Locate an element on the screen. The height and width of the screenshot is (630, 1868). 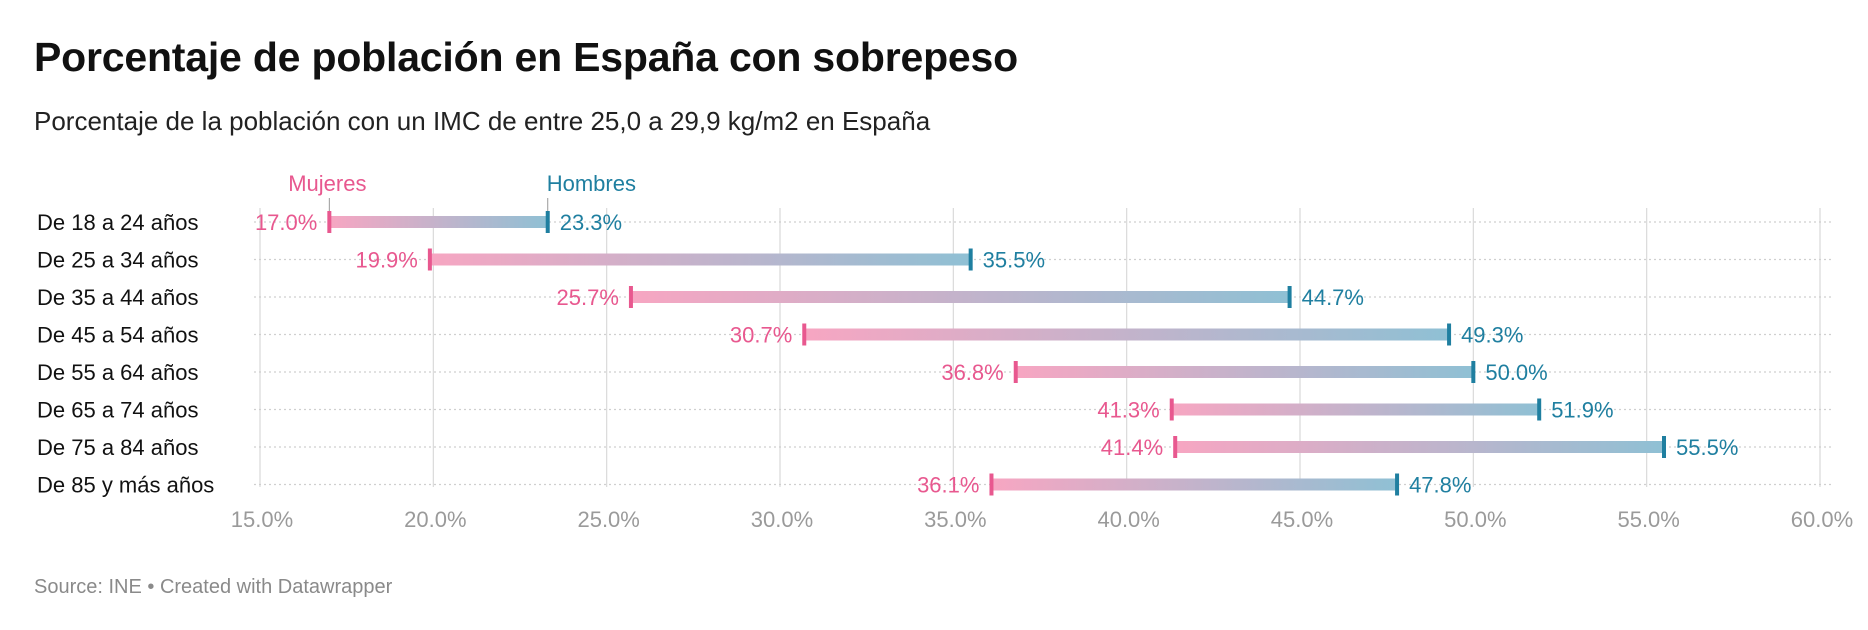
category-label: De 85 y más años is located at coordinates (125, 485).